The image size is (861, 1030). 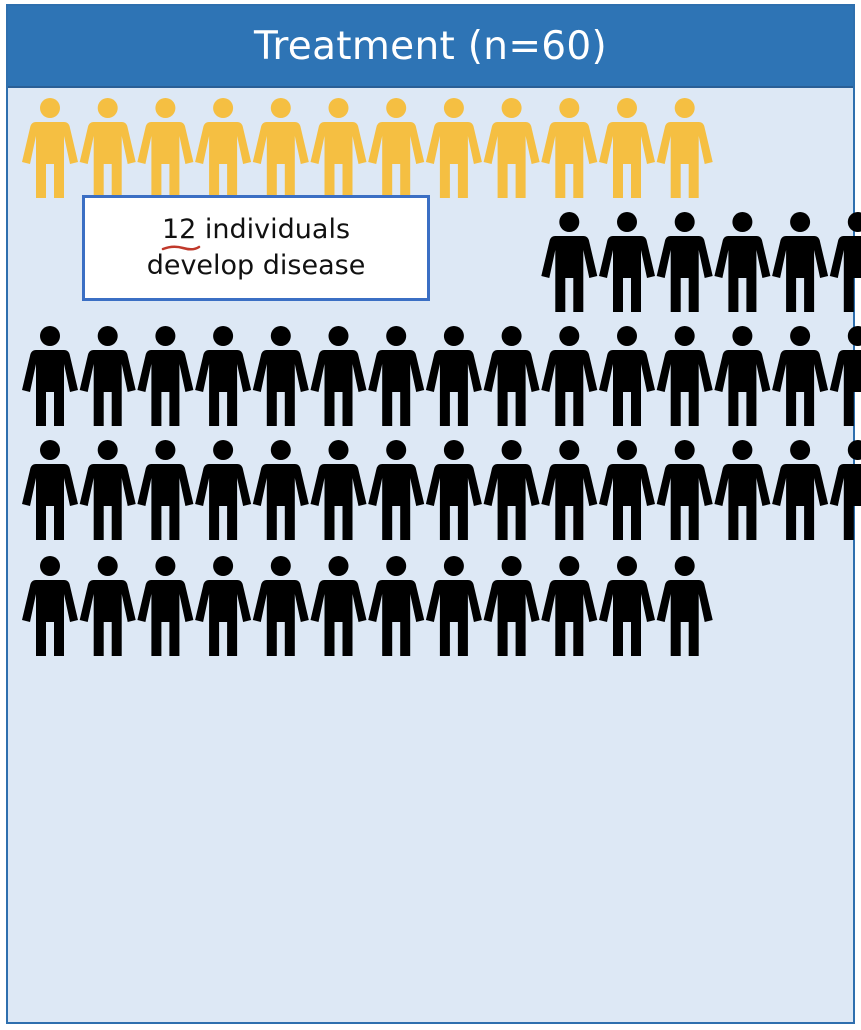 I want to click on count-underline, so click(x=181, y=248).